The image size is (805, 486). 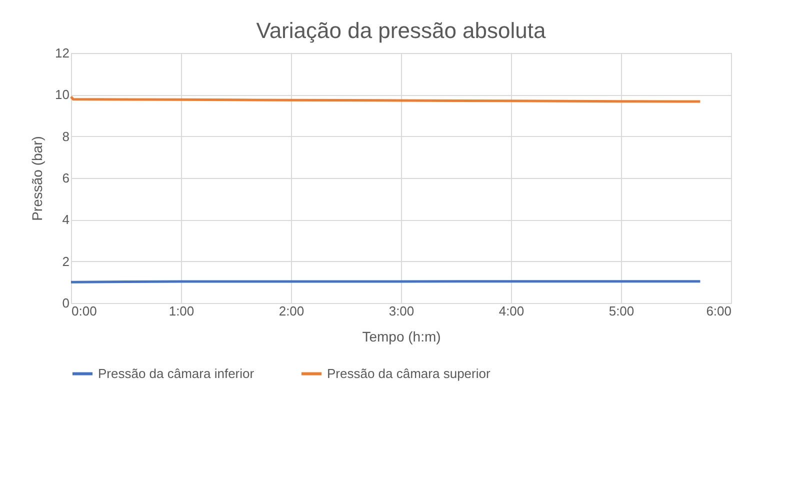 I want to click on y-tick-label: 4, so click(x=66, y=220).